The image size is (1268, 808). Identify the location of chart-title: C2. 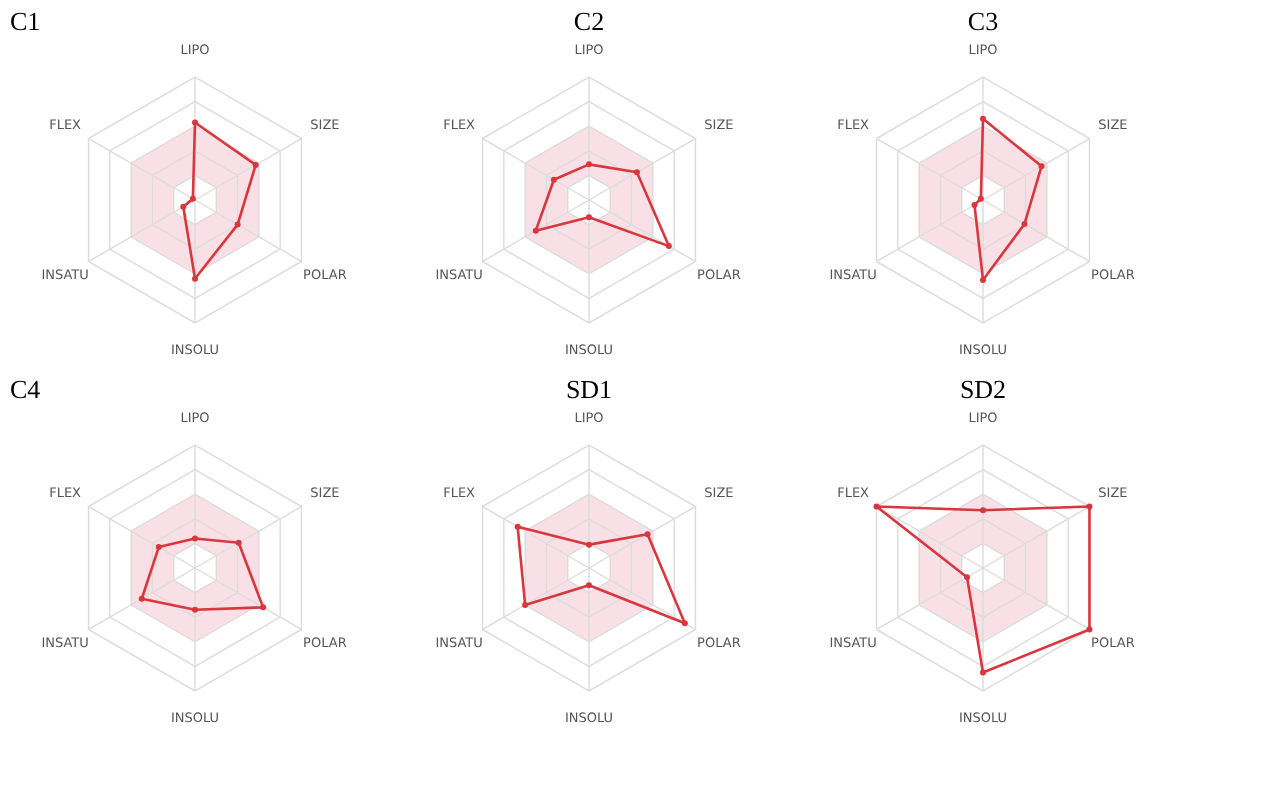
(589, 21).